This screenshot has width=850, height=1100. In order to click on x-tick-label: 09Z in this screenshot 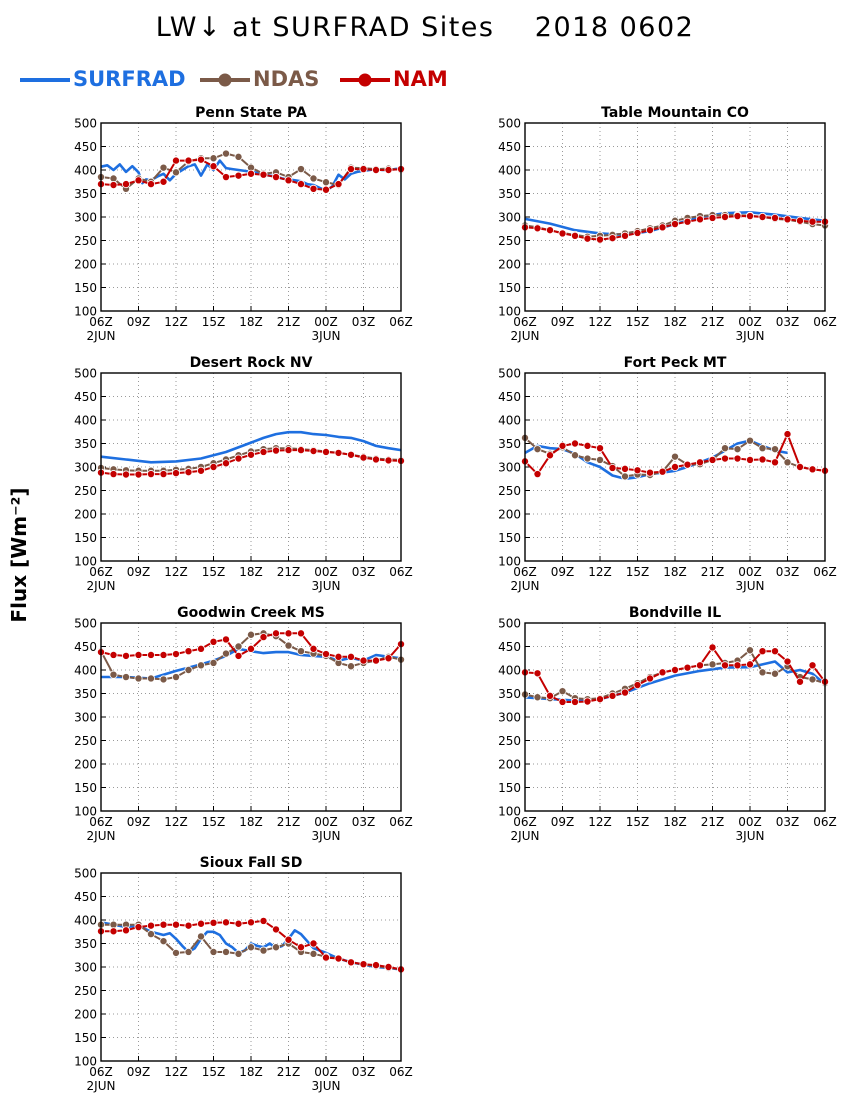, I will do `click(563, 572)`.